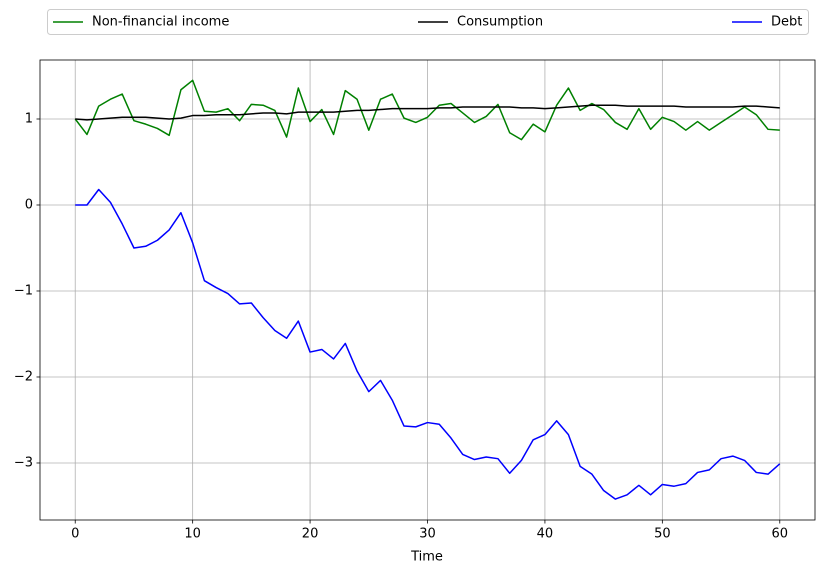 This screenshot has width=825, height=574. What do you see at coordinates (427, 534) in the screenshot?
I see `x-tick-label: 30` at bounding box center [427, 534].